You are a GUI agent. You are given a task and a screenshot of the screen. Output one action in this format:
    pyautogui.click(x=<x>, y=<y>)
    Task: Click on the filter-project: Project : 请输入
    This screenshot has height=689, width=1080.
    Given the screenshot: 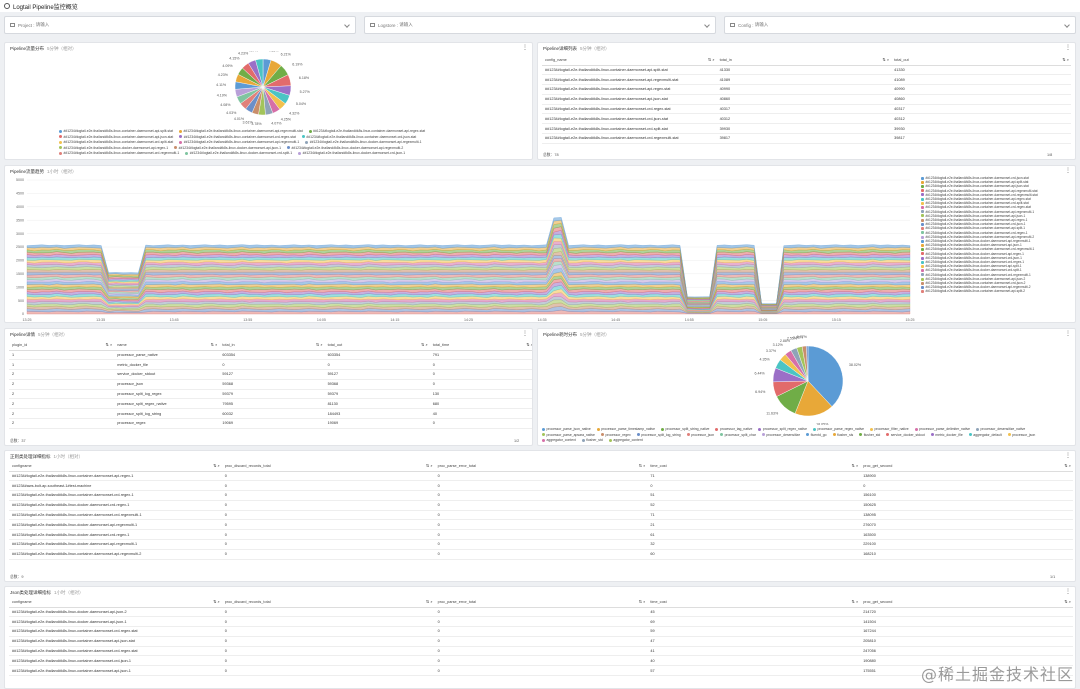 What is the action you would take?
    pyautogui.click(x=180, y=25)
    